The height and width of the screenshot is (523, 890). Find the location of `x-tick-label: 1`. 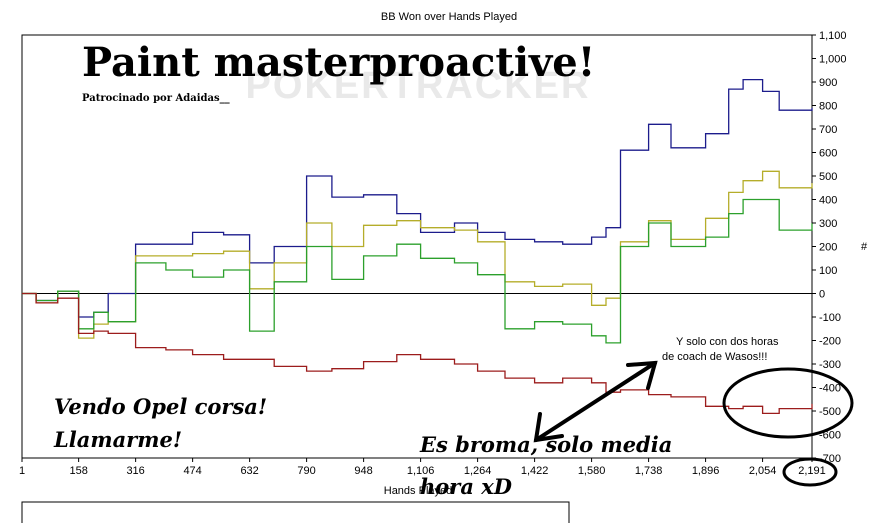

x-tick-label: 1 is located at coordinates (22, 471).